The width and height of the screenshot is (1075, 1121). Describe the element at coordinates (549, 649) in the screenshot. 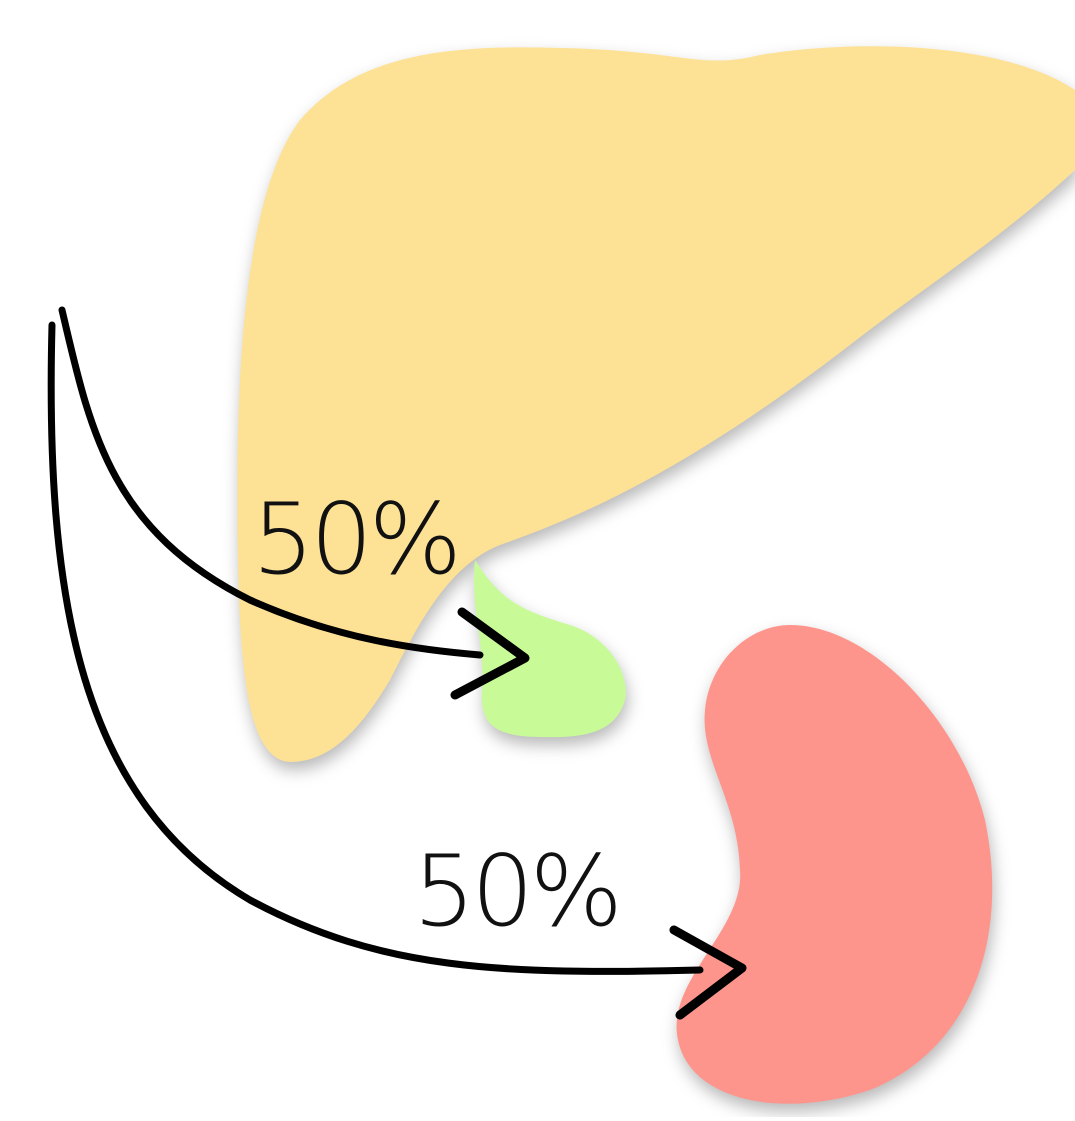

I see `gallbladder` at that location.